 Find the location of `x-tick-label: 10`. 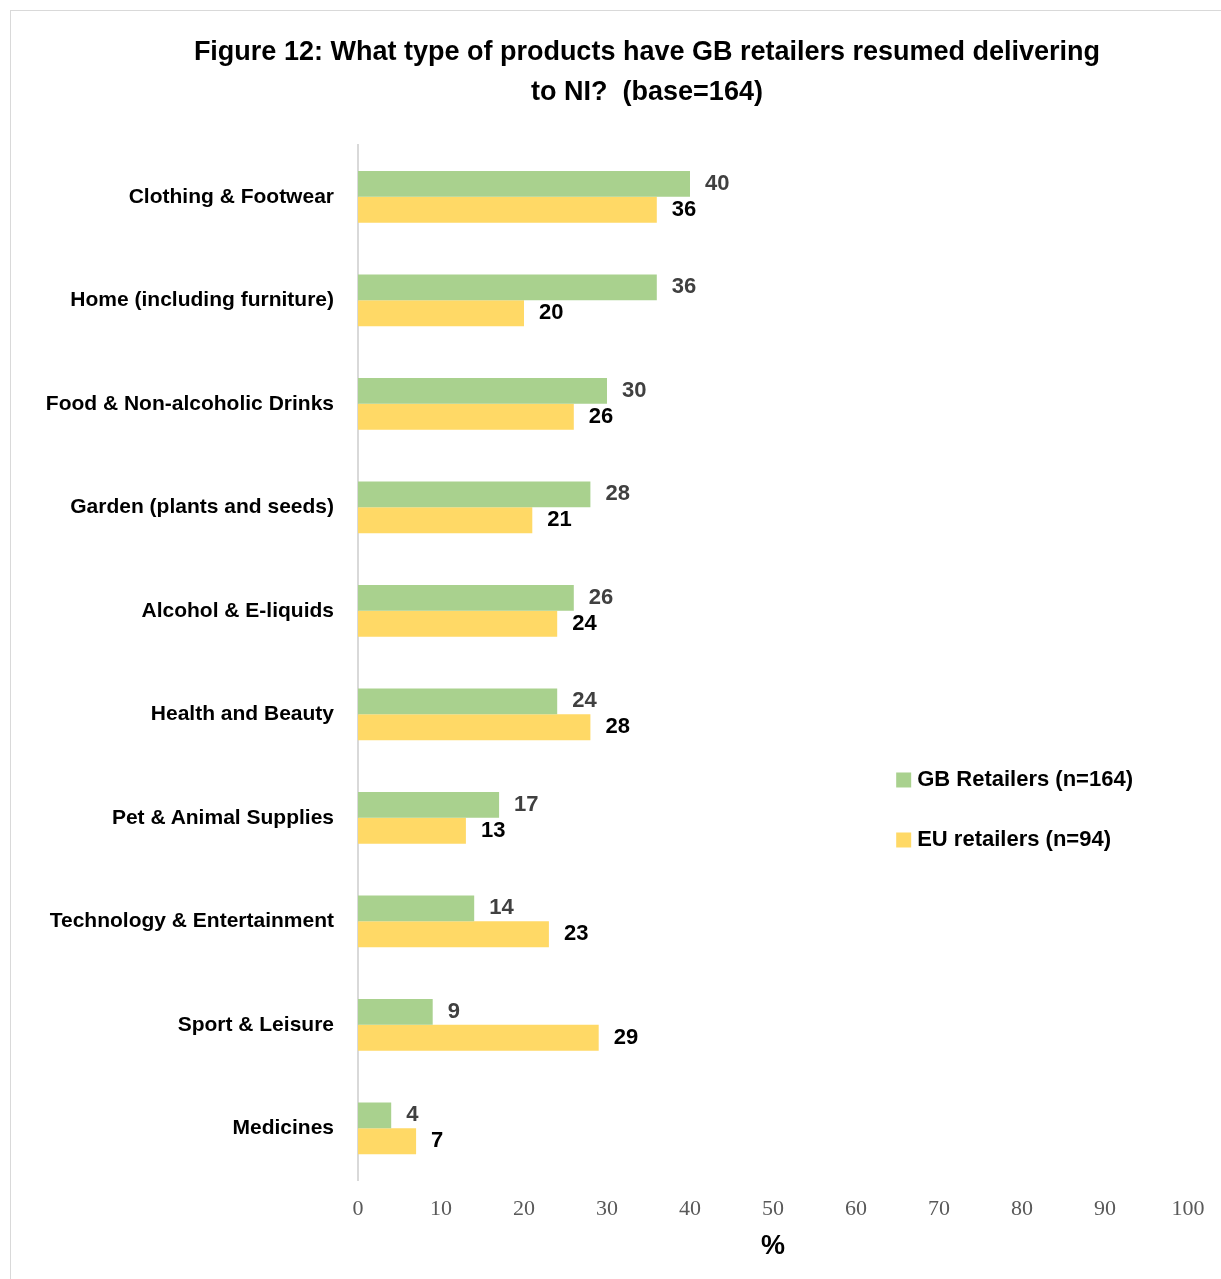

x-tick-label: 10 is located at coordinates (441, 1207).